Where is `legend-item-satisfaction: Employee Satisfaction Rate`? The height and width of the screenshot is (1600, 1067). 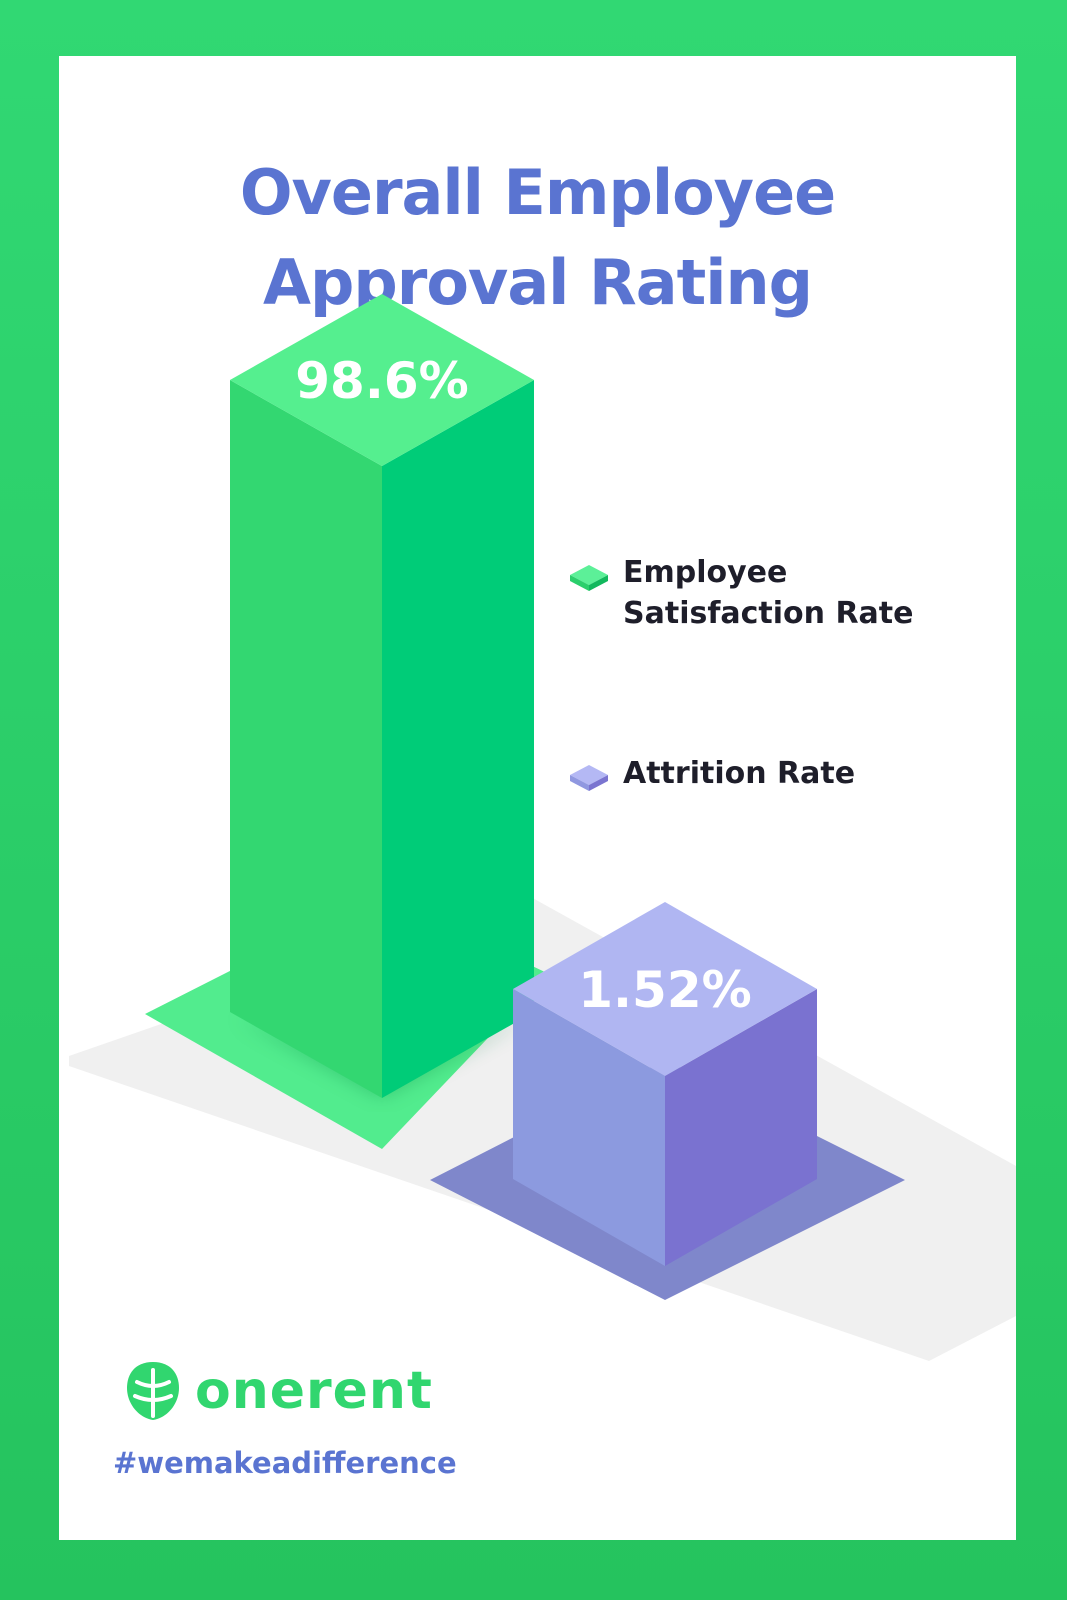 legend-item-satisfaction: Employee Satisfaction Rate is located at coordinates (741, 593).